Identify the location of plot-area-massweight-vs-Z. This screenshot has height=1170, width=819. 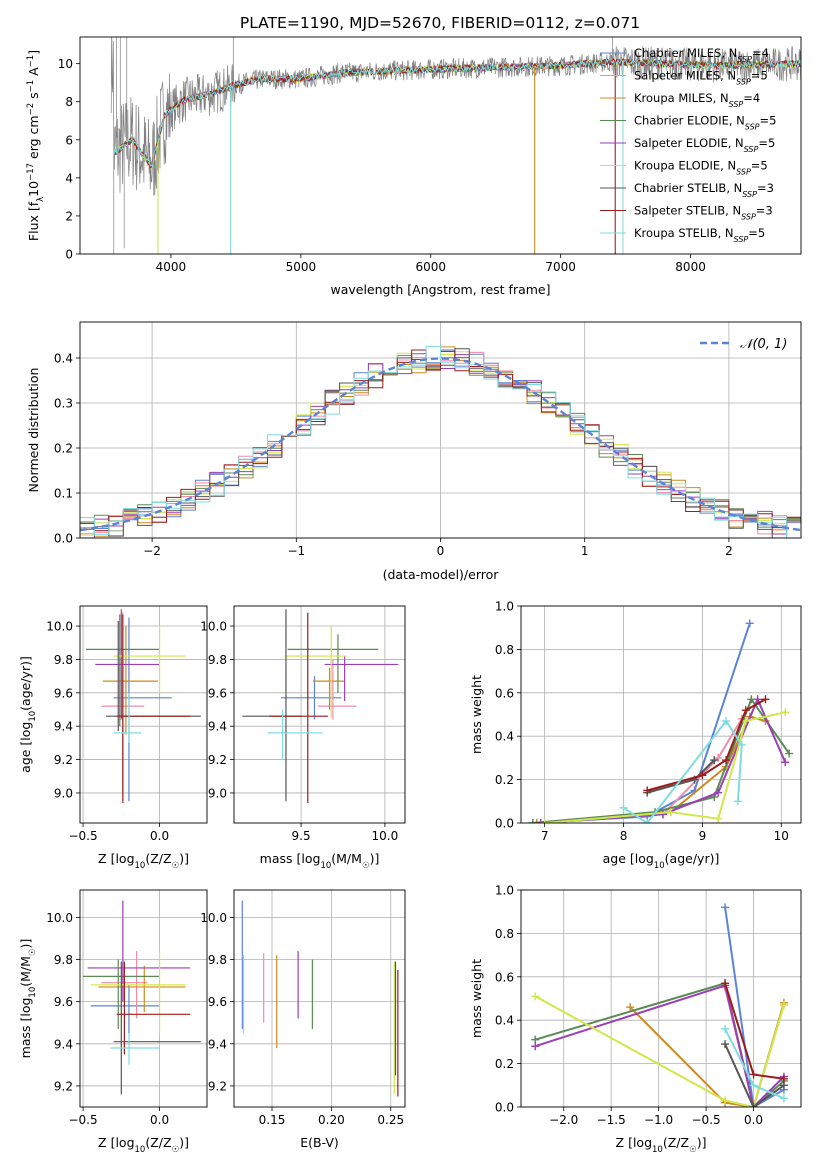
(661, 998).